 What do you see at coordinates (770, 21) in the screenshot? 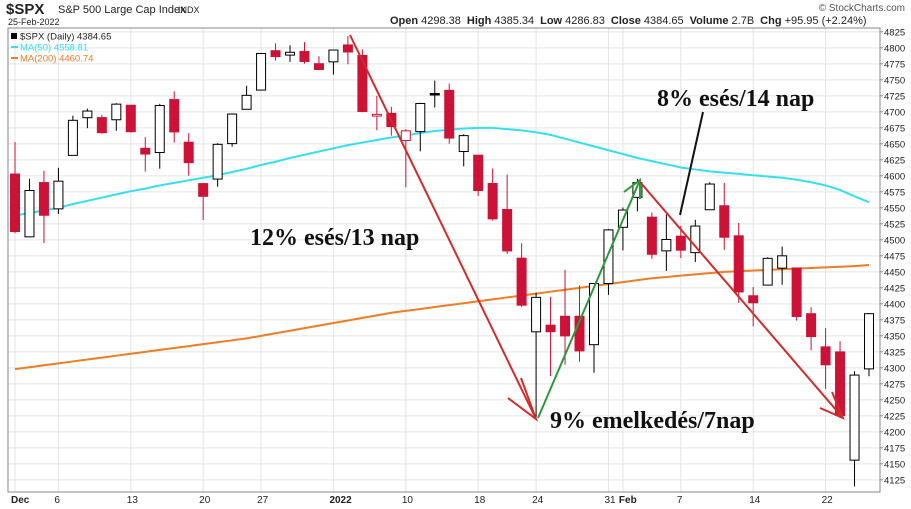
I see `stat-label: Chg` at bounding box center [770, 21].